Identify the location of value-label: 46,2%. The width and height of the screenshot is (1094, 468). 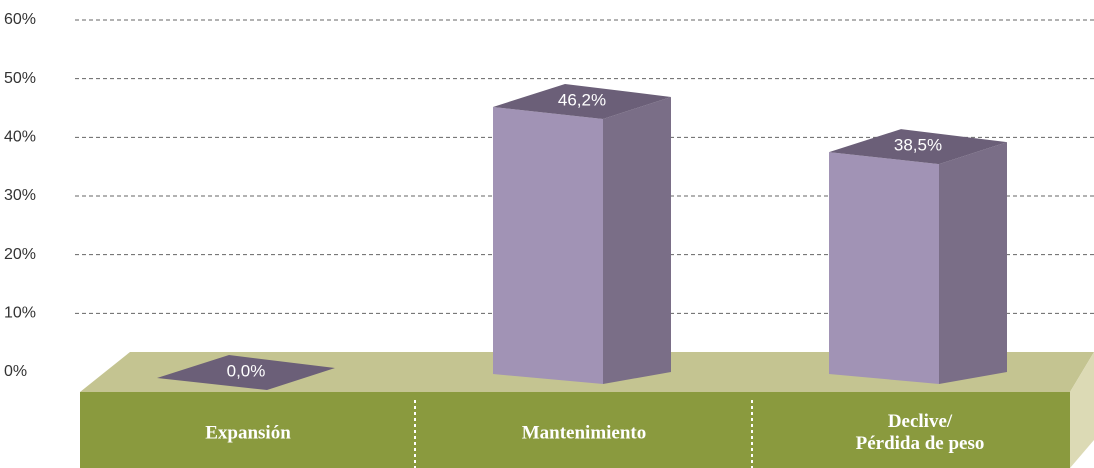
(582, 99).